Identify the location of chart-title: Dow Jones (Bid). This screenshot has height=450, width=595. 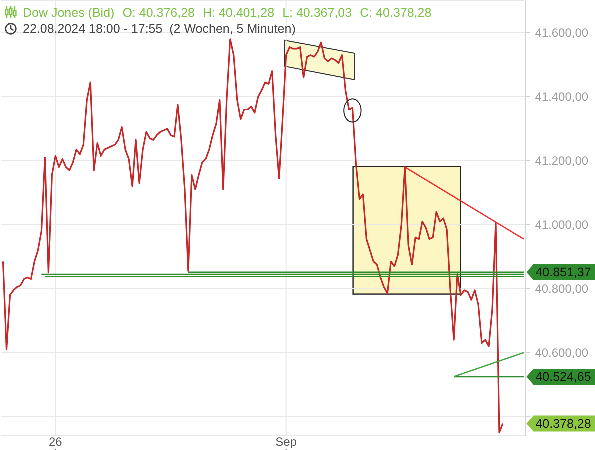
(69, 13).